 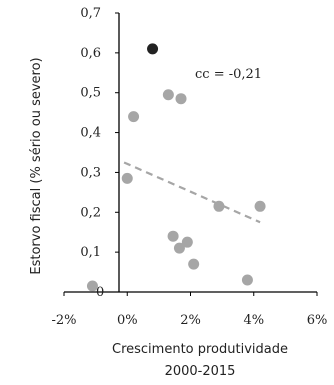 I want to click on y-tick-label: 0,7, so click(x=90, y=13).